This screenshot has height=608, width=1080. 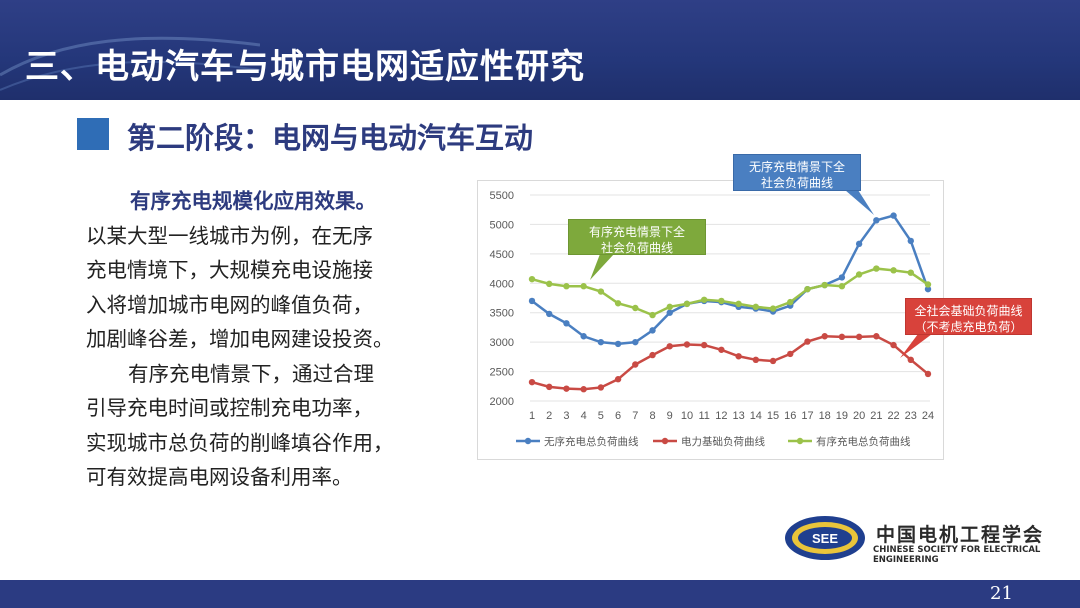 I want to click on x-tick-label: 11, so click(x=703, y=416).